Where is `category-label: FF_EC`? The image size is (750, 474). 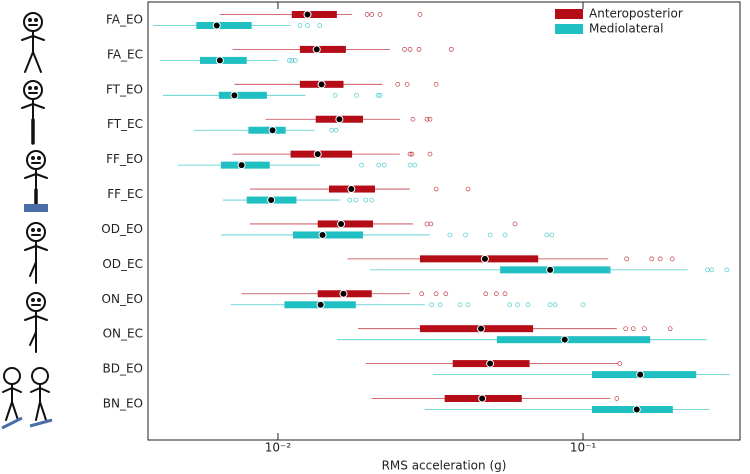 category-label: FF_EC is located at coordinates (125, 194).